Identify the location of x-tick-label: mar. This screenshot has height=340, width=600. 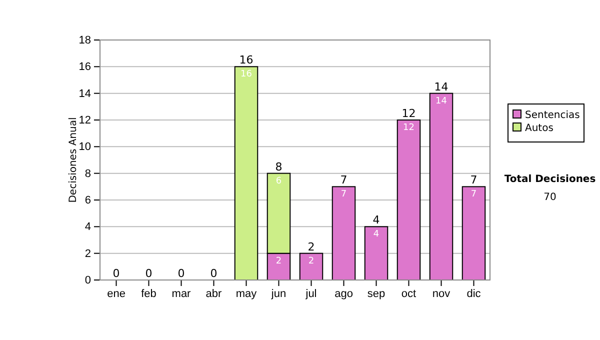
(182, 294).